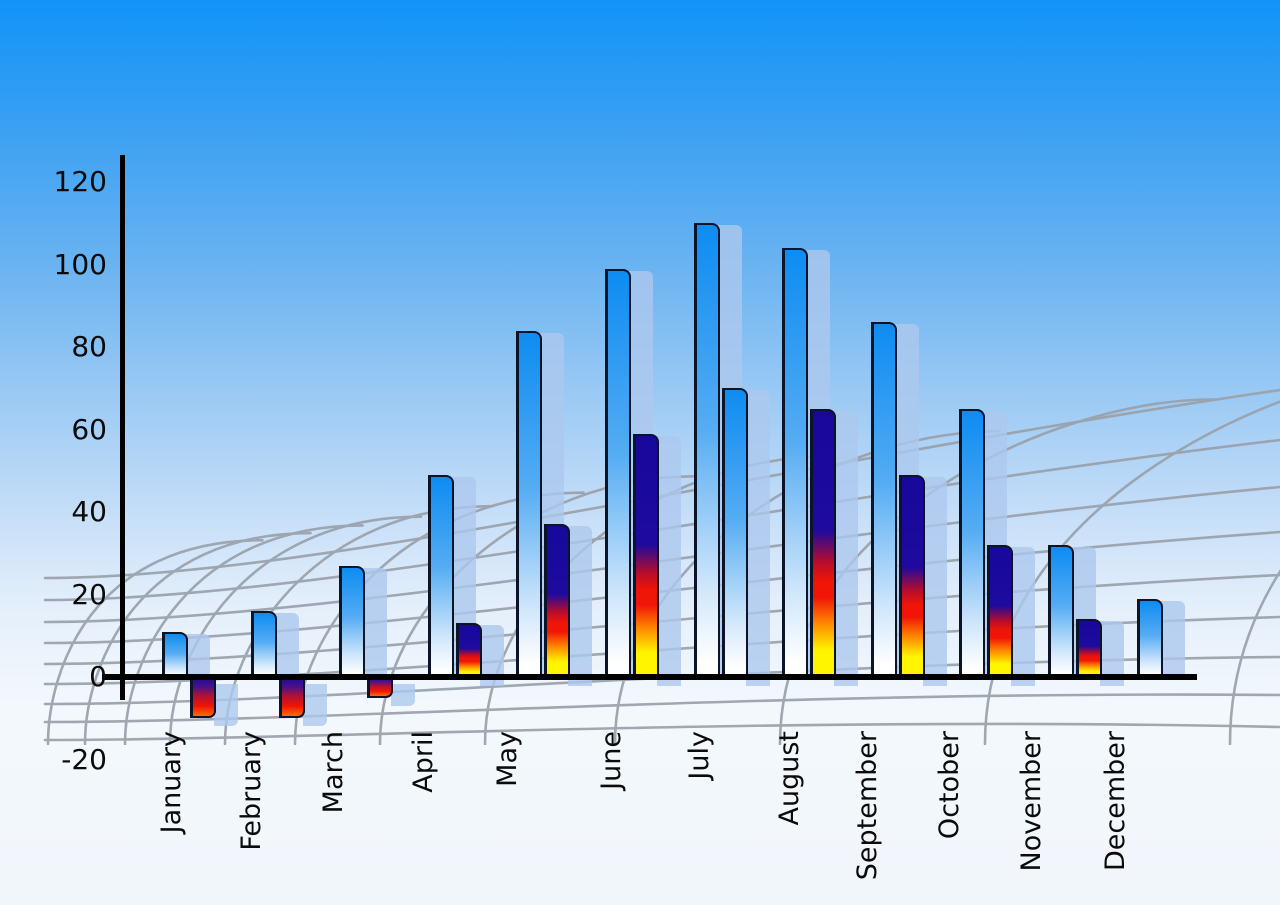 Image resolution: width=1280 pixels, height=905 pixels. I want to click on bar-august-series2-shadow, so click(846, 548).